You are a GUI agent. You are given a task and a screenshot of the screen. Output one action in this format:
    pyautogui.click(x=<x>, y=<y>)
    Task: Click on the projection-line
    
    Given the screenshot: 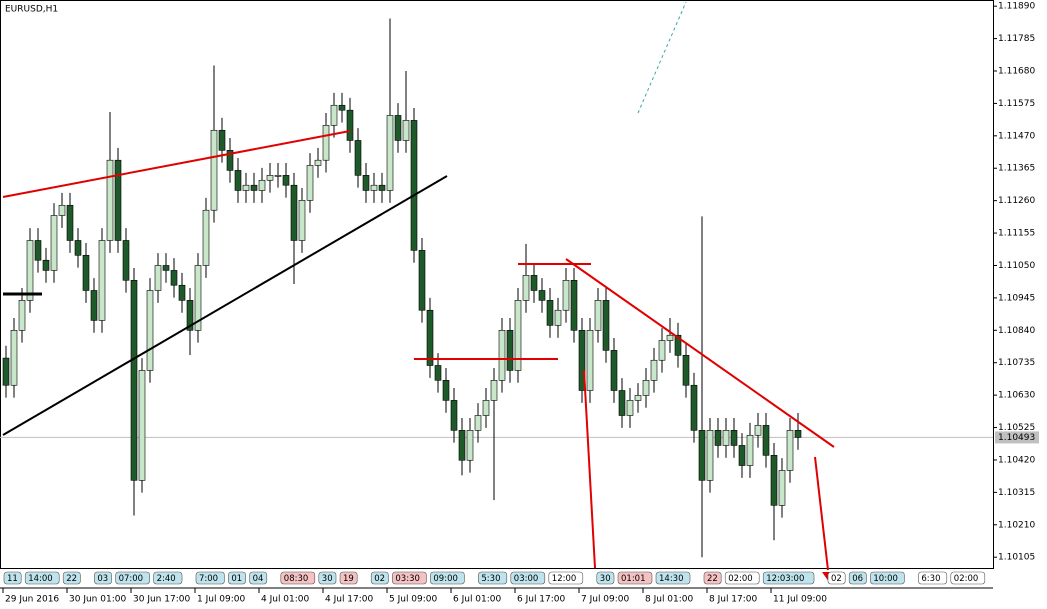 What is the action you would take?
    pyautogui.click(x=589, y=469)
    